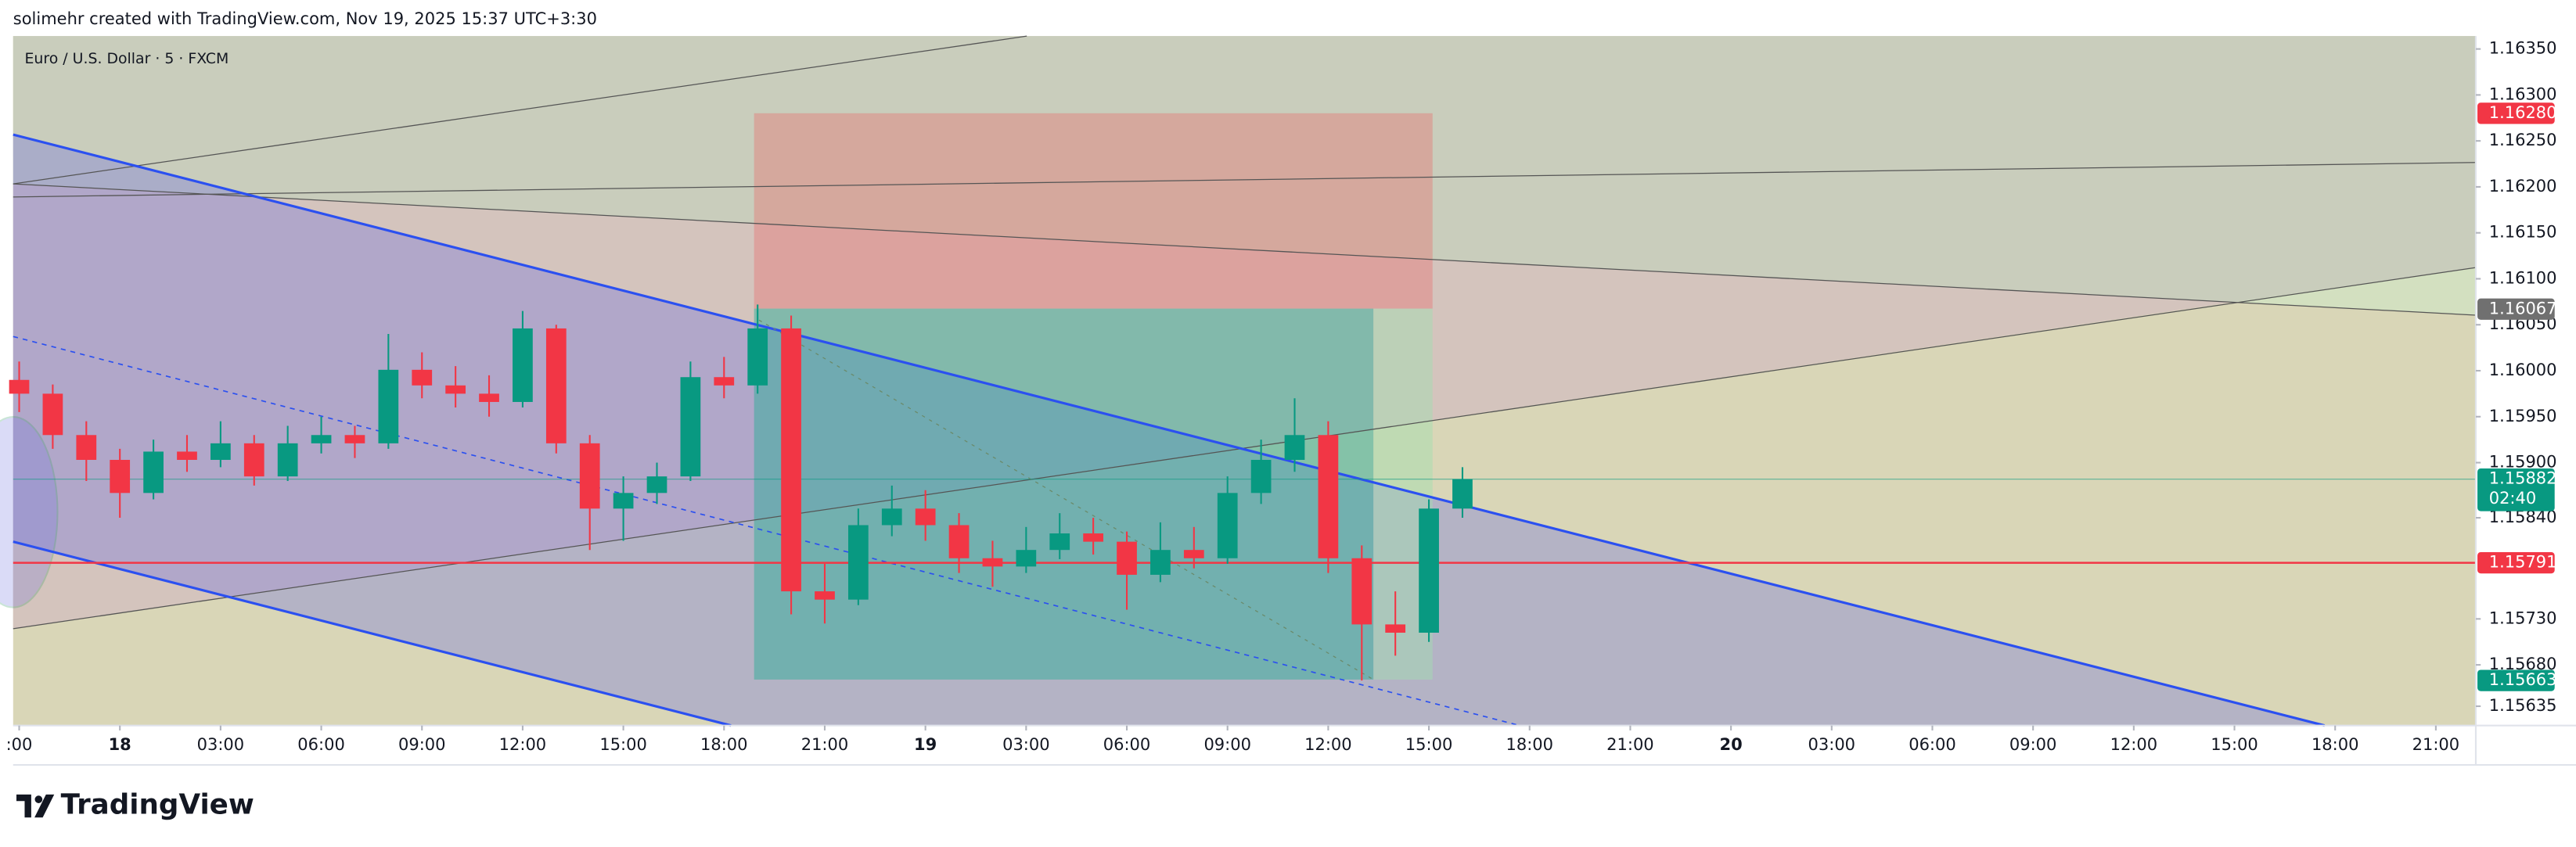 The width and height of the screenshot is (2576, 847). I want to click on y-tick-label: 1.15680, so click(2523, 664).